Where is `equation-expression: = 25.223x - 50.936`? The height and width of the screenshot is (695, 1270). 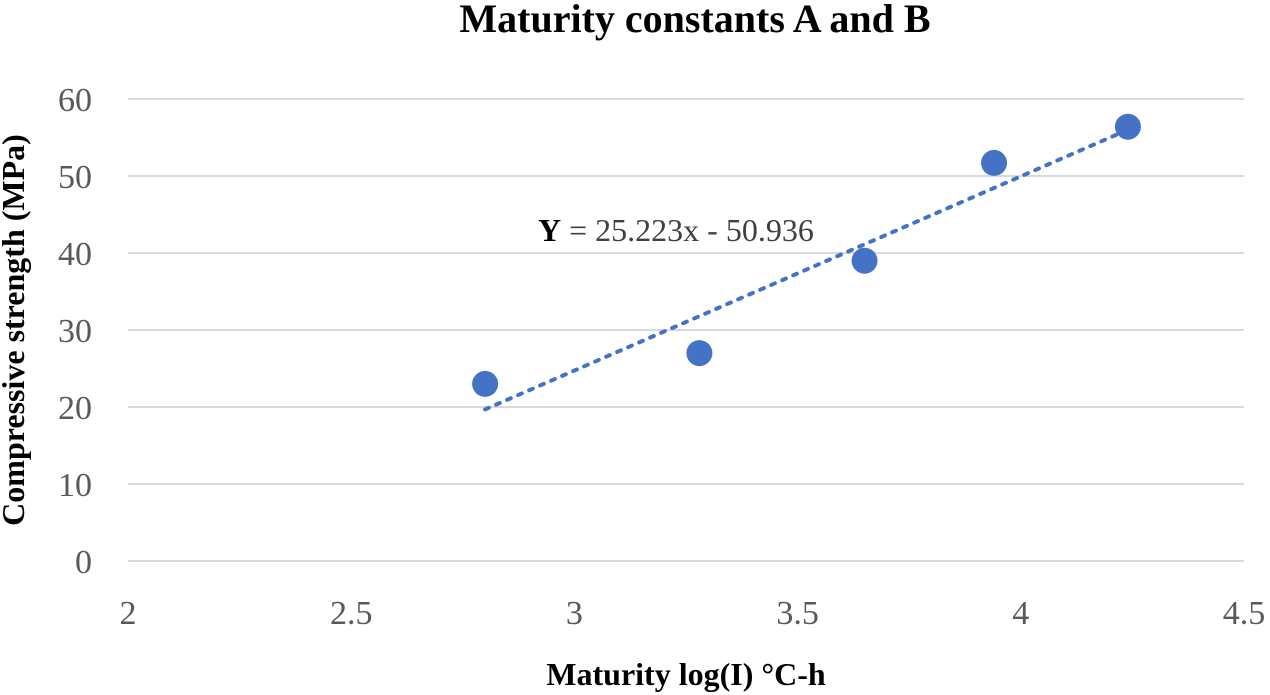 equation-expression: = 25.223x - 50.936 is located at coordinates (687, 230).